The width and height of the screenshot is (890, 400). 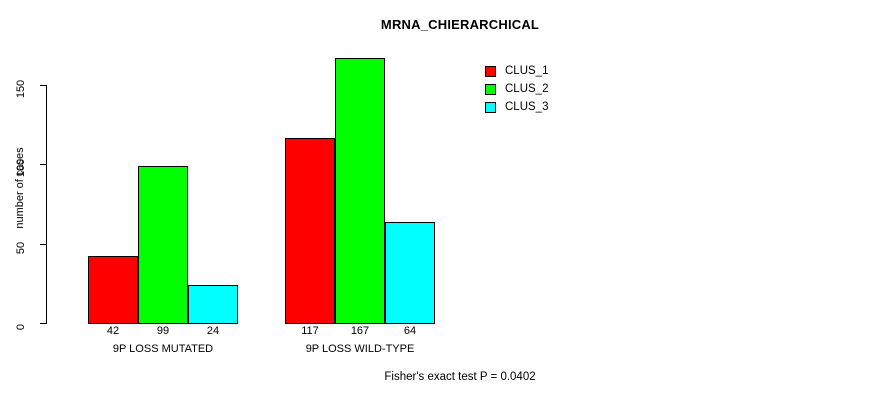 What do you see at coordinates (213, 304) in the screenshot?
I see `bar-group1-clus3` at bounding box center [213, 304].